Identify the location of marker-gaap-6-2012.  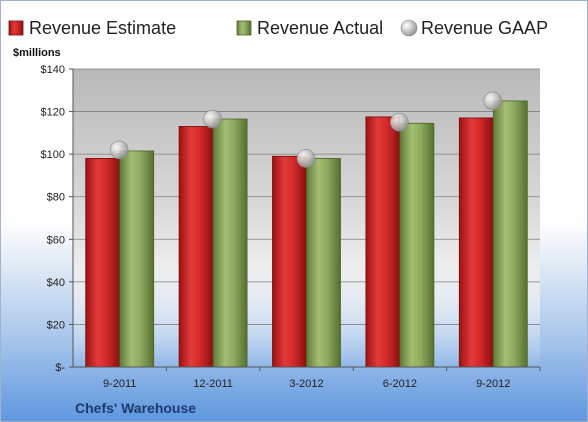
(399, 122).